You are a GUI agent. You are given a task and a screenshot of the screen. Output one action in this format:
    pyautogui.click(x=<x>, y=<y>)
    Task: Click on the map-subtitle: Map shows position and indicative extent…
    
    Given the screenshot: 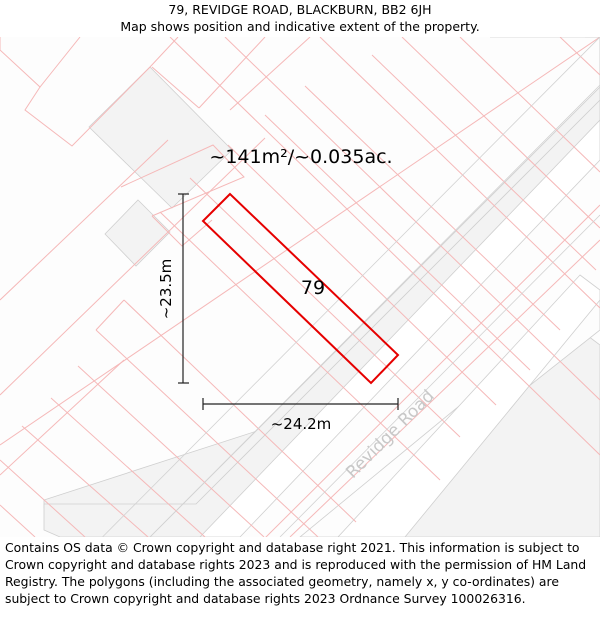 What is the action you would take?
    pyautogui.click(x=300, y=26)
    